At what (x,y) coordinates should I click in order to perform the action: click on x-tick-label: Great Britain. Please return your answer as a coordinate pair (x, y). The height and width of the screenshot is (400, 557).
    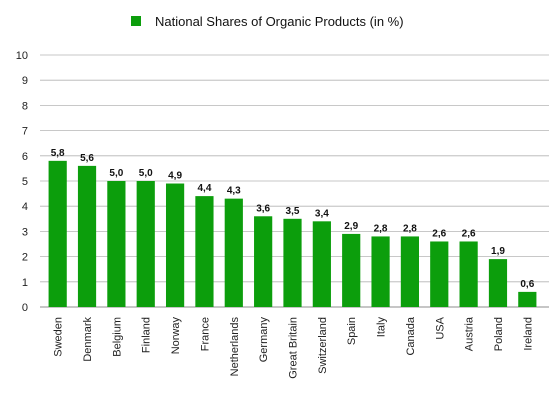
    Looking at the image, I should click on (294, 348).